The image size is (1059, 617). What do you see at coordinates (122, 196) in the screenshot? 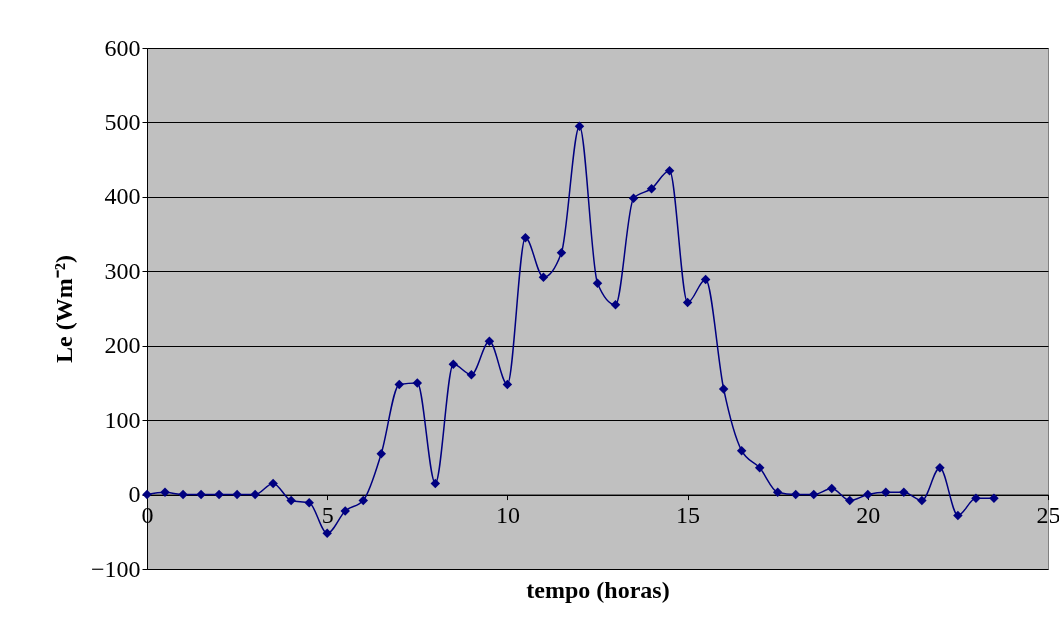
I see `y-tick-label: 400` at bounding box center [122, 196].